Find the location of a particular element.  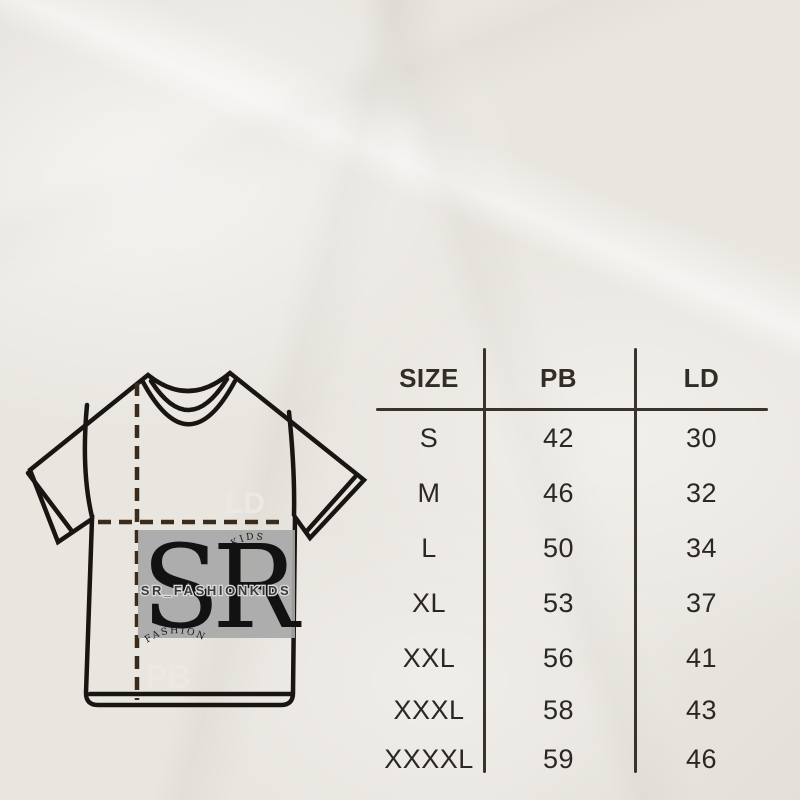

ld-cell: 30 is located at coordinates (701, 438).